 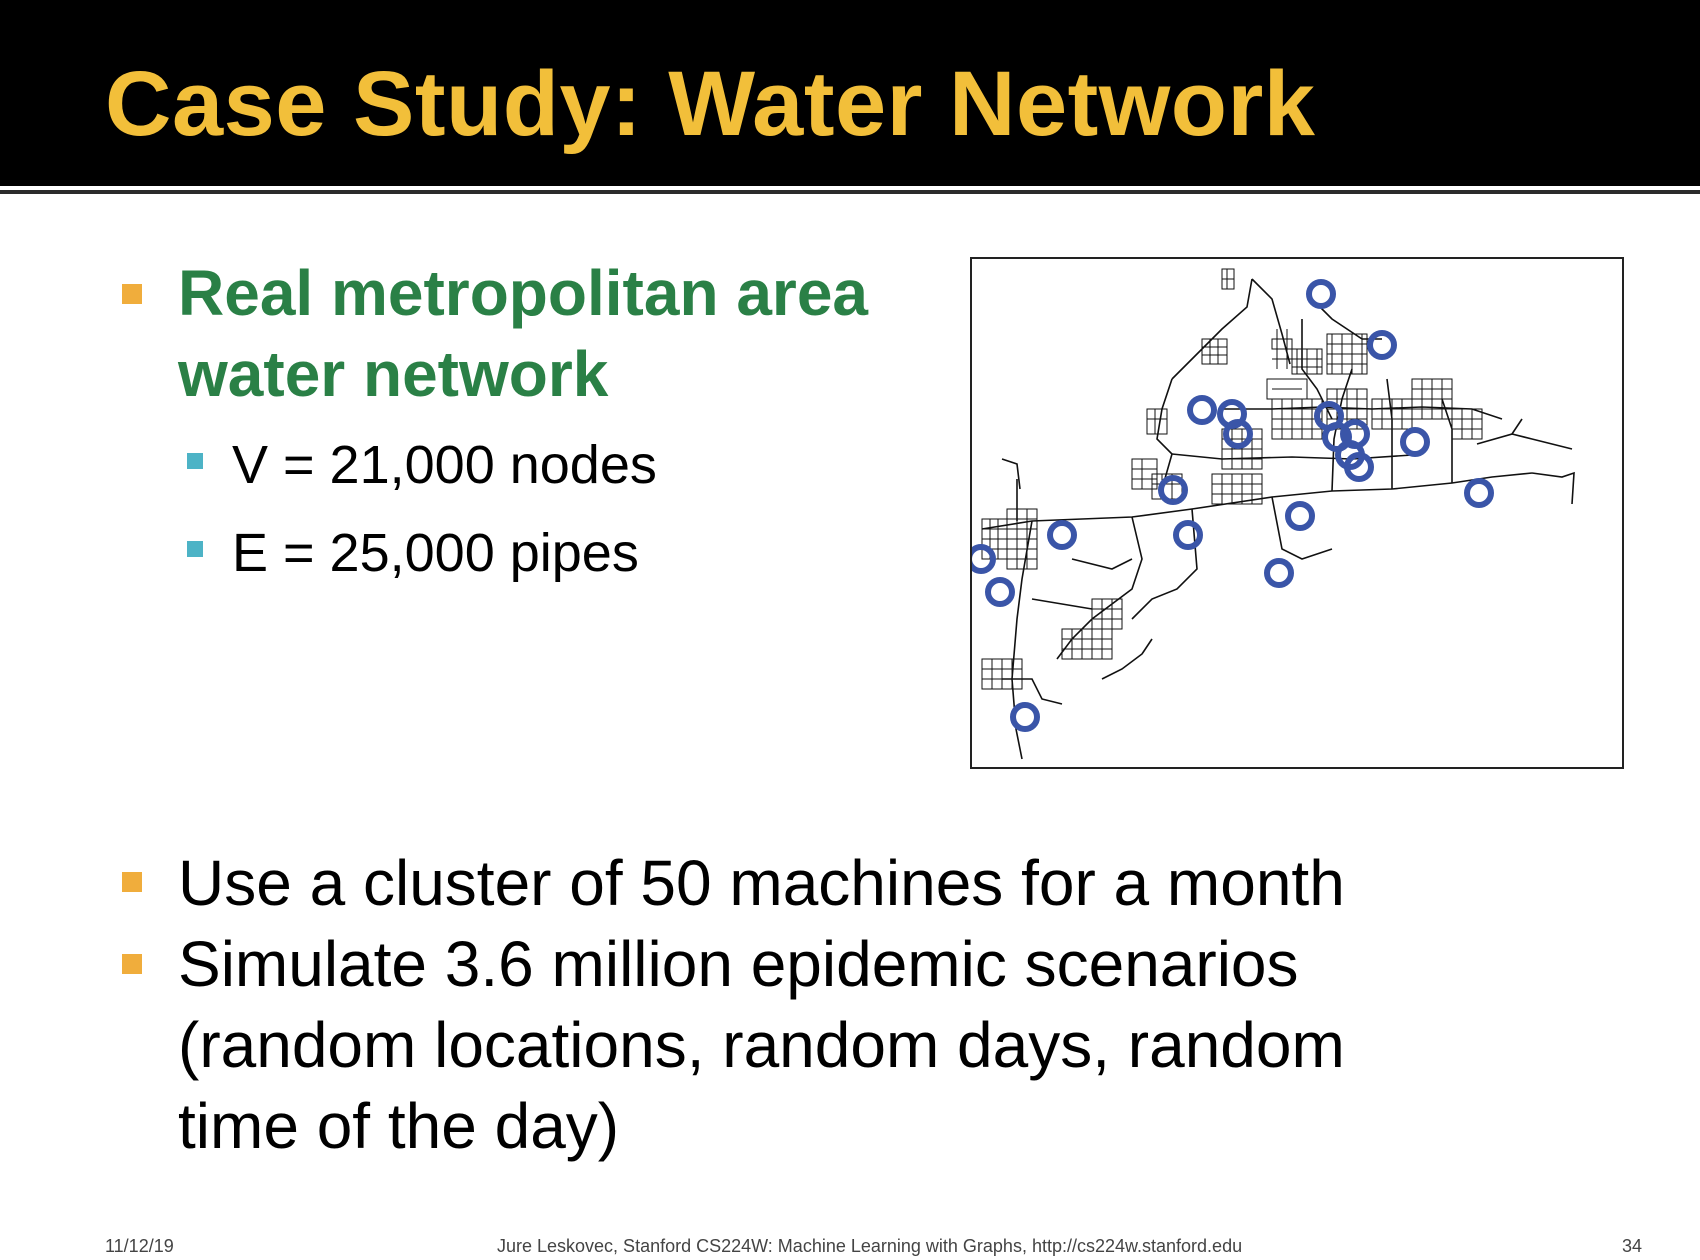 I want to click on network-drawing, so click(x=1270, y=514).